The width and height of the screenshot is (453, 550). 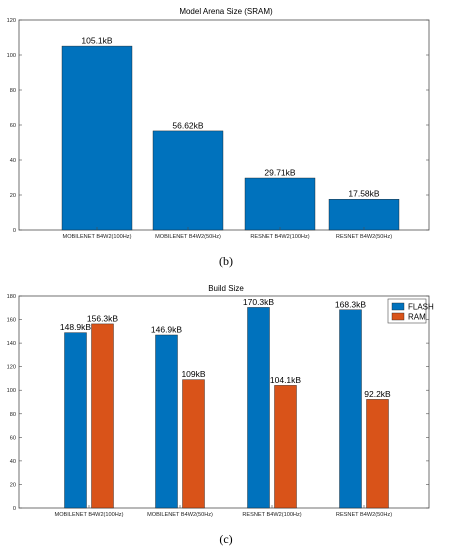 I want to click on chart-title: Model Arena Size (SRAM), so click(x=226, y=11).